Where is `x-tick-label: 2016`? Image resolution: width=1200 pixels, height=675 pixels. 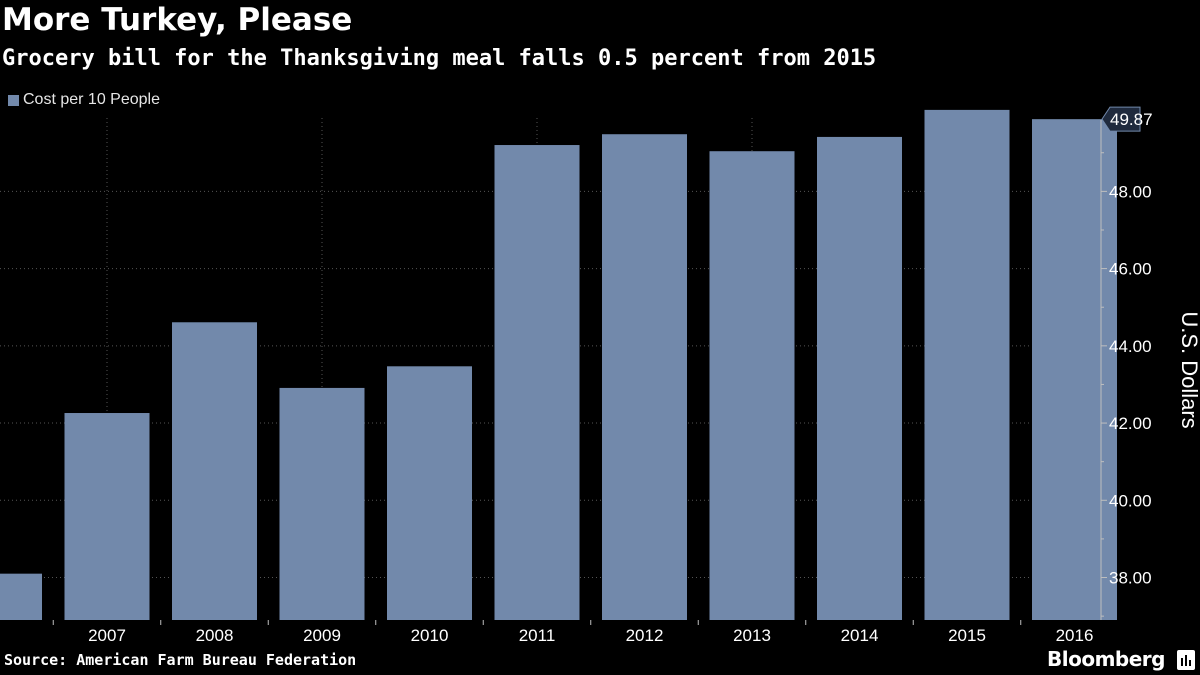
x-tick-label: 2016 is located at coordinates (1075, 635).